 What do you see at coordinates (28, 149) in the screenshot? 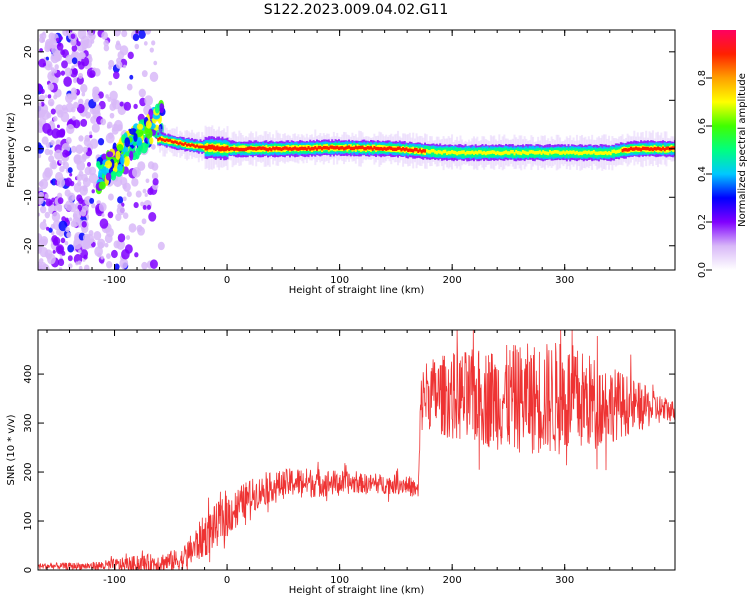
I see `spectrogram-ytick-label: 0` at bounding box center [28, 149].